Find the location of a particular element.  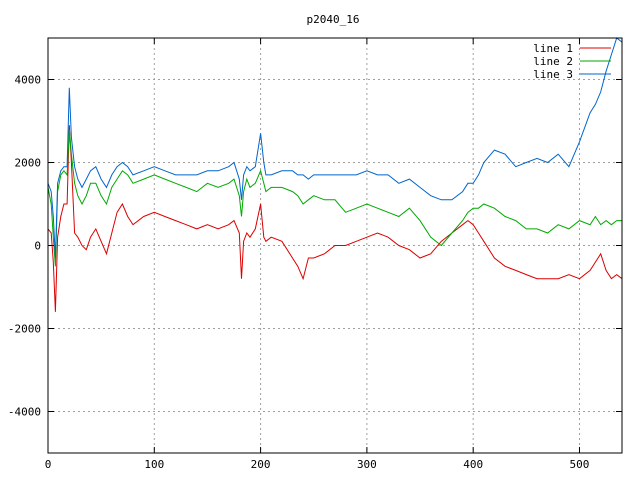

chart-title: p2040_16 is located at coordinates (333, 19).